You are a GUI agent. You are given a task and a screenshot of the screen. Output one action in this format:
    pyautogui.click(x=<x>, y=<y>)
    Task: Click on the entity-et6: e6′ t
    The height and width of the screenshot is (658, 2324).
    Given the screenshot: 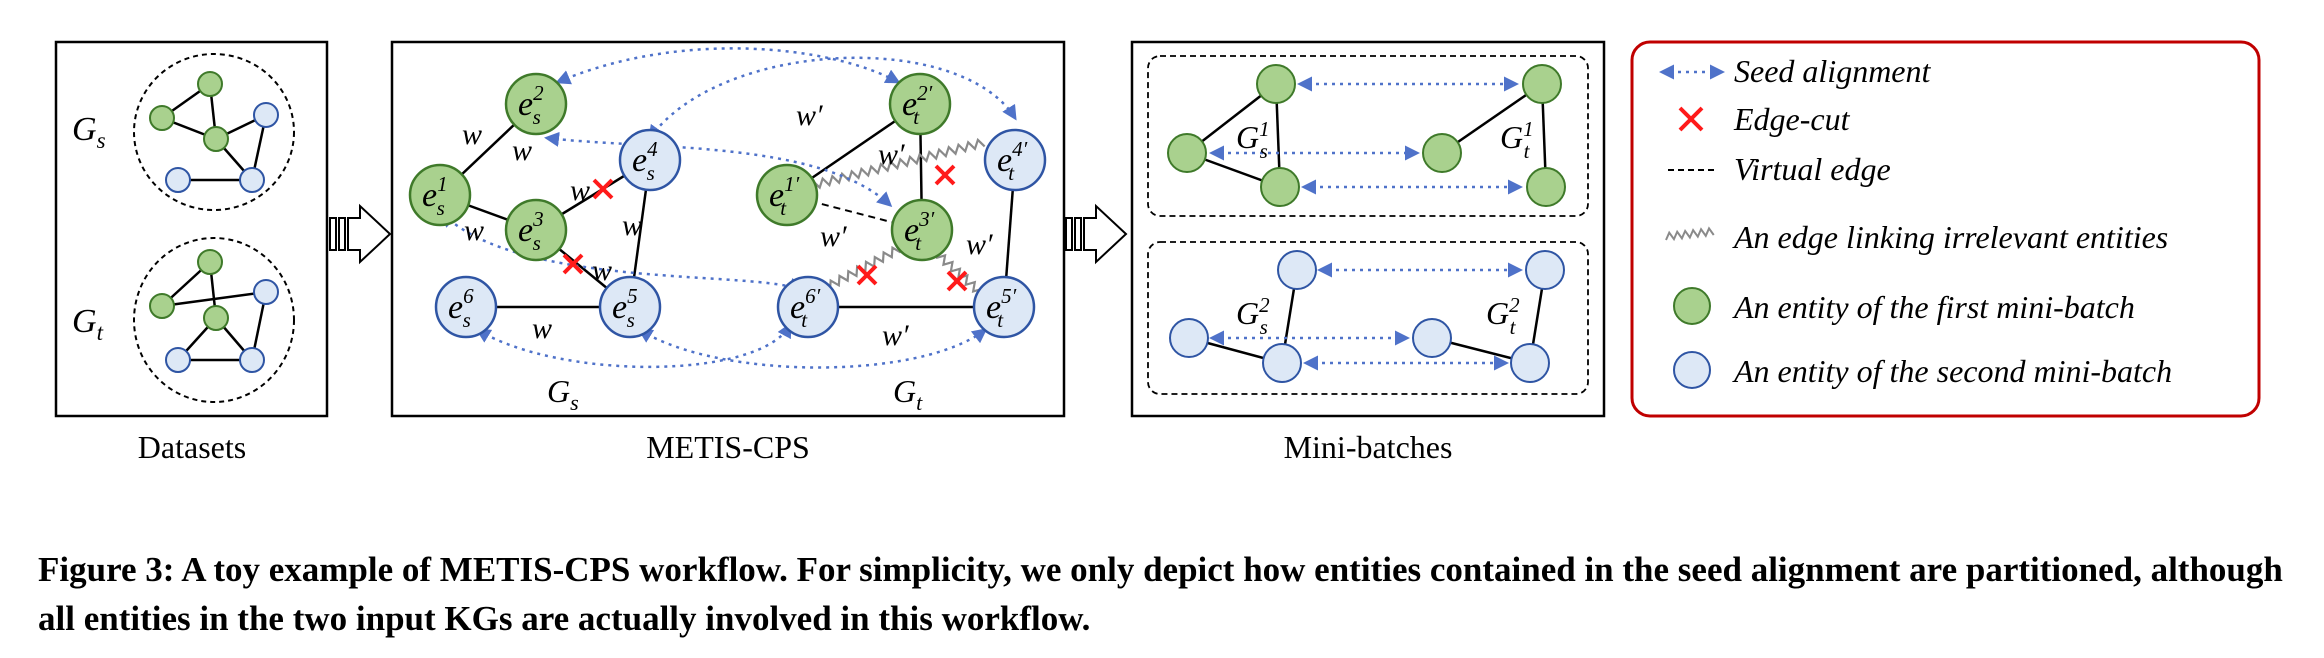 What is the action you would take?
    pyautogui.click(x=808, y=307)
    